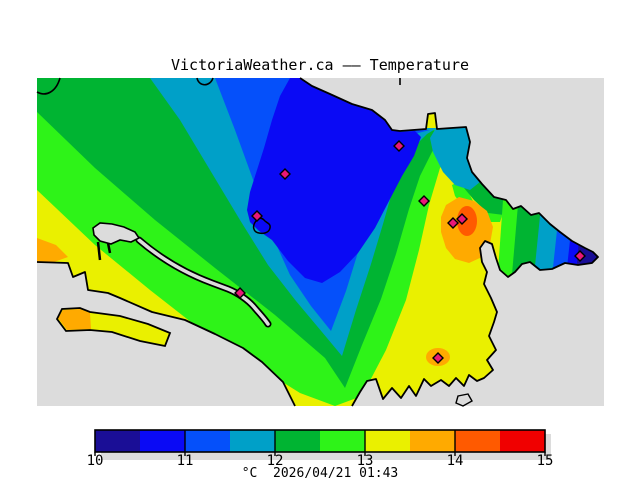 The width and height of the screenshot is (640, 480). Describe the element at coordinates (523, 441) in the screenshot. I see `colorbar-segment-red` at that location.